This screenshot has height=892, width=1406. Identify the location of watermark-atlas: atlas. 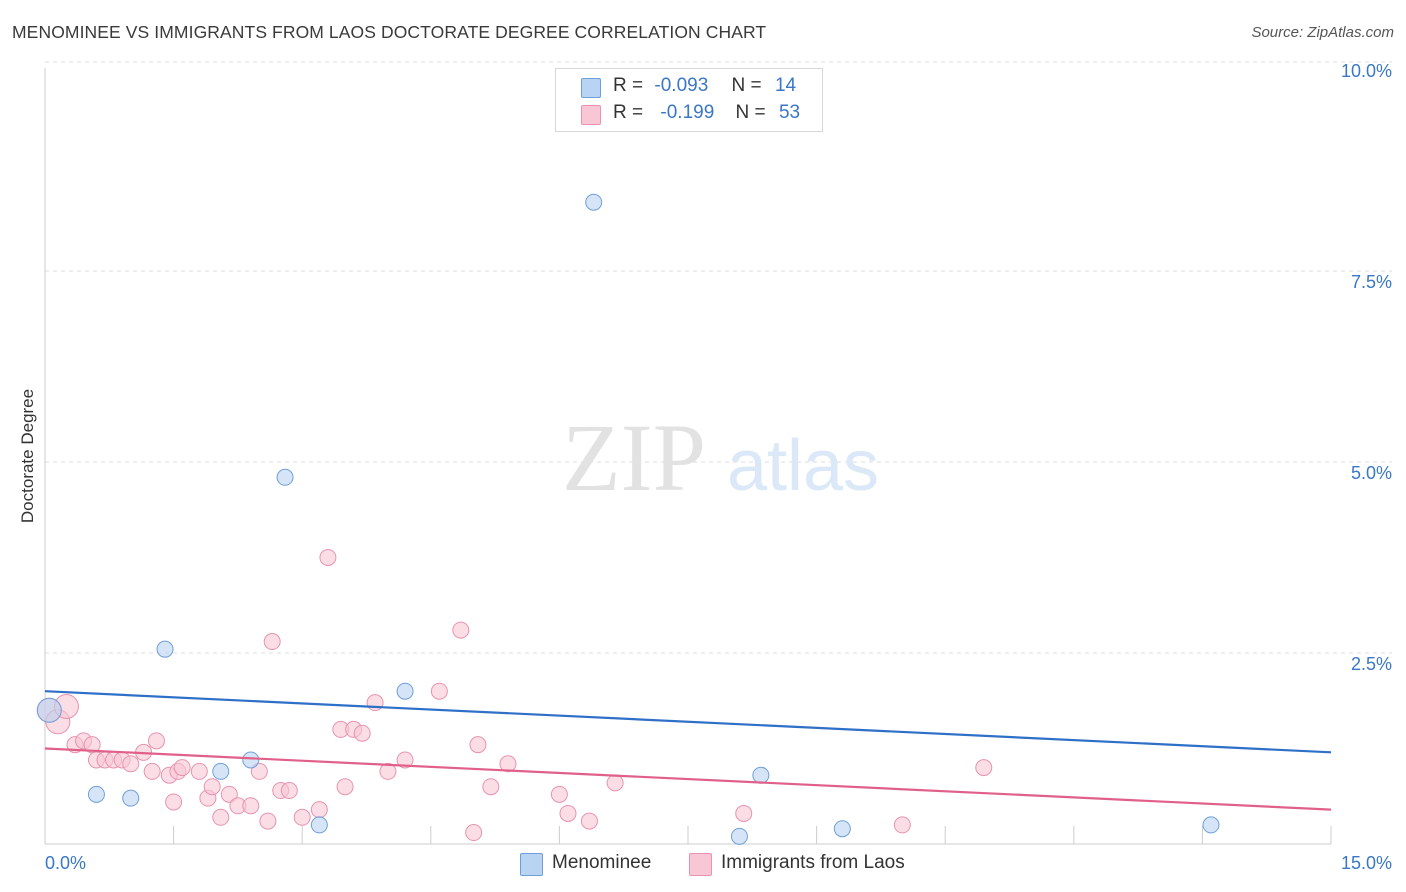
(803, 466).